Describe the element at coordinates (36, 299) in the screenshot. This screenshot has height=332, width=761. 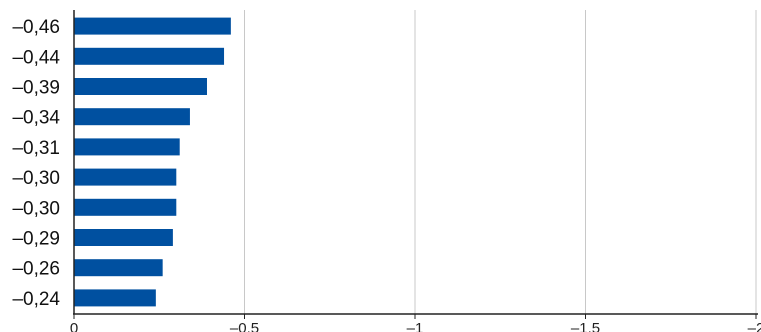
I see `category-label: –0,24` at that location.